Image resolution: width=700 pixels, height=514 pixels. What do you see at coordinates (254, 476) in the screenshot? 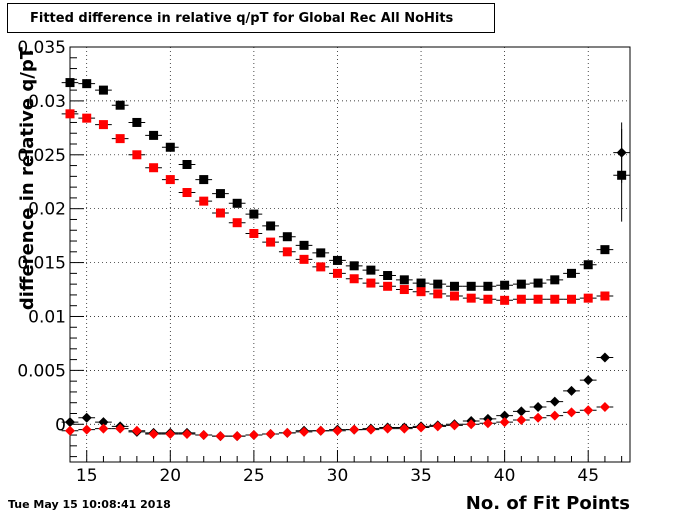
I see `x-tick-label: 25` at bounding box center [254, 476].